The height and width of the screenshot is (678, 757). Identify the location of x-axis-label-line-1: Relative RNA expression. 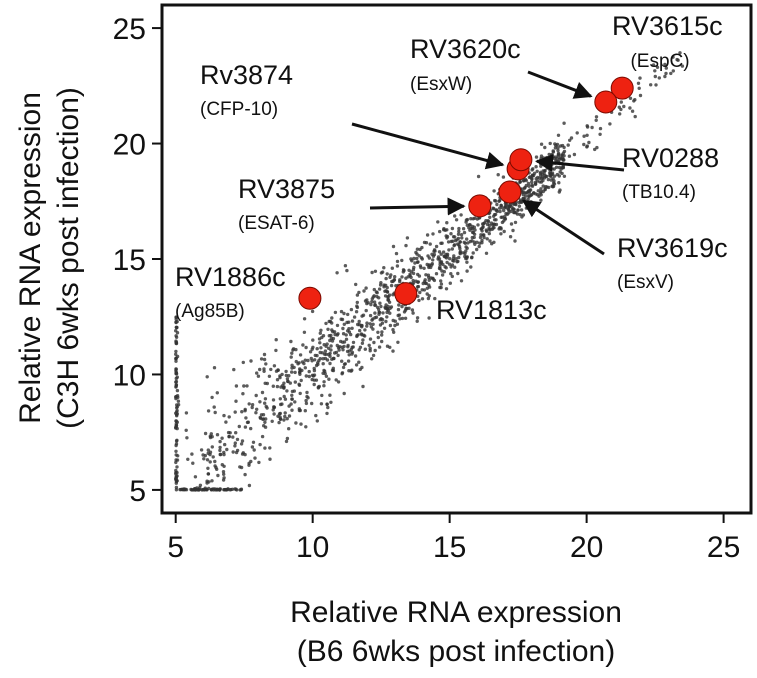
(456, 612).